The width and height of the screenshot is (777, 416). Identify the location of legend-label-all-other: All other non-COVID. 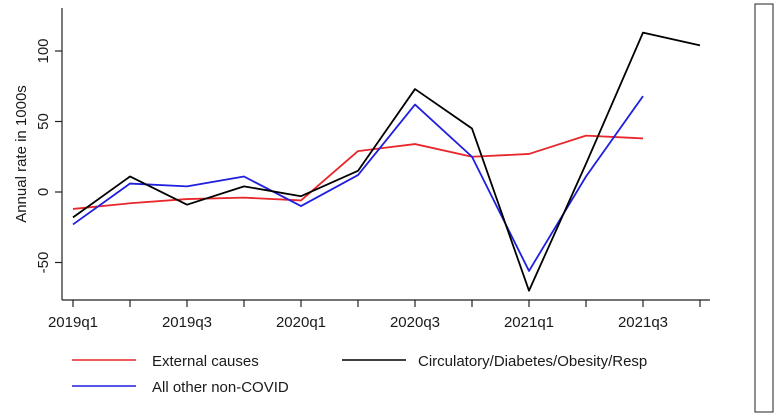
(220, 387).